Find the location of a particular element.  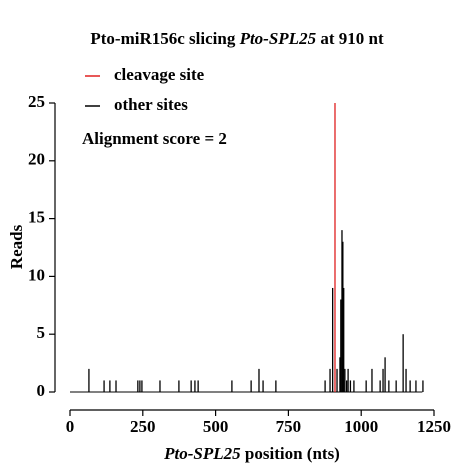

x-tick-label: 1250 is located at coordinates (434, 426).